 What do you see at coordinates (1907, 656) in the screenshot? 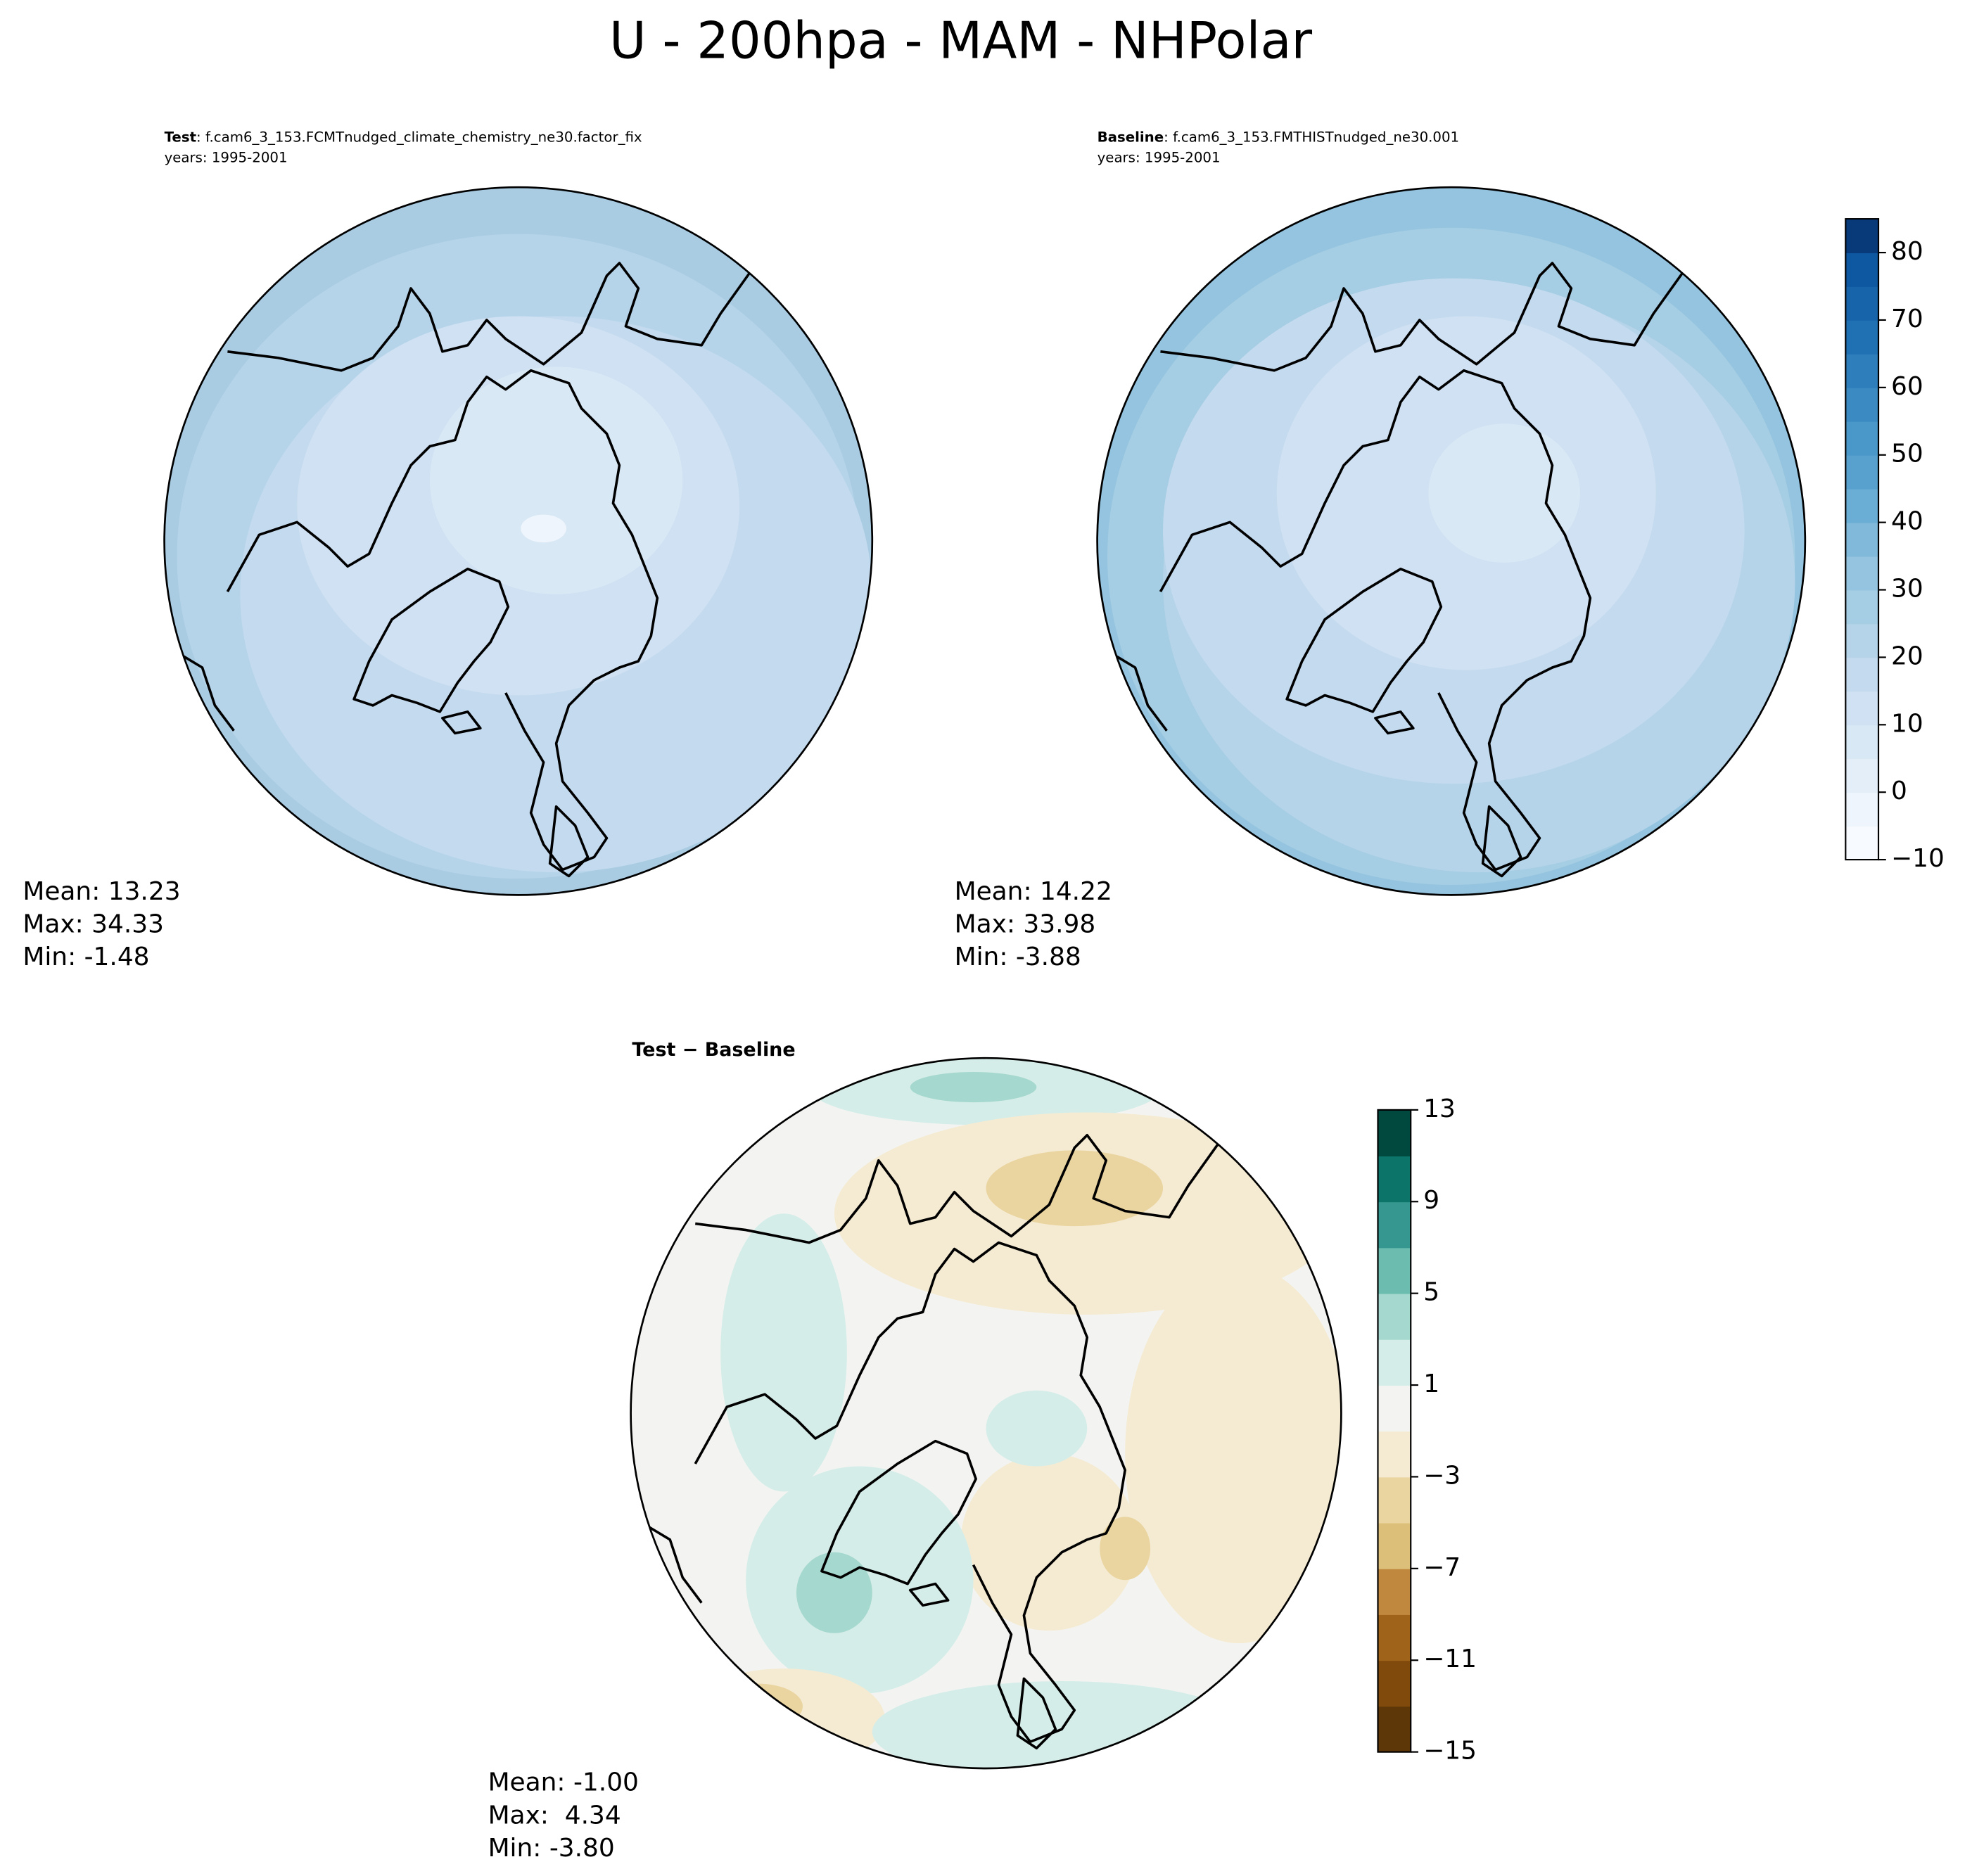
I see `colorbar-tick-label: 20` at bounding box center [1907, 656].